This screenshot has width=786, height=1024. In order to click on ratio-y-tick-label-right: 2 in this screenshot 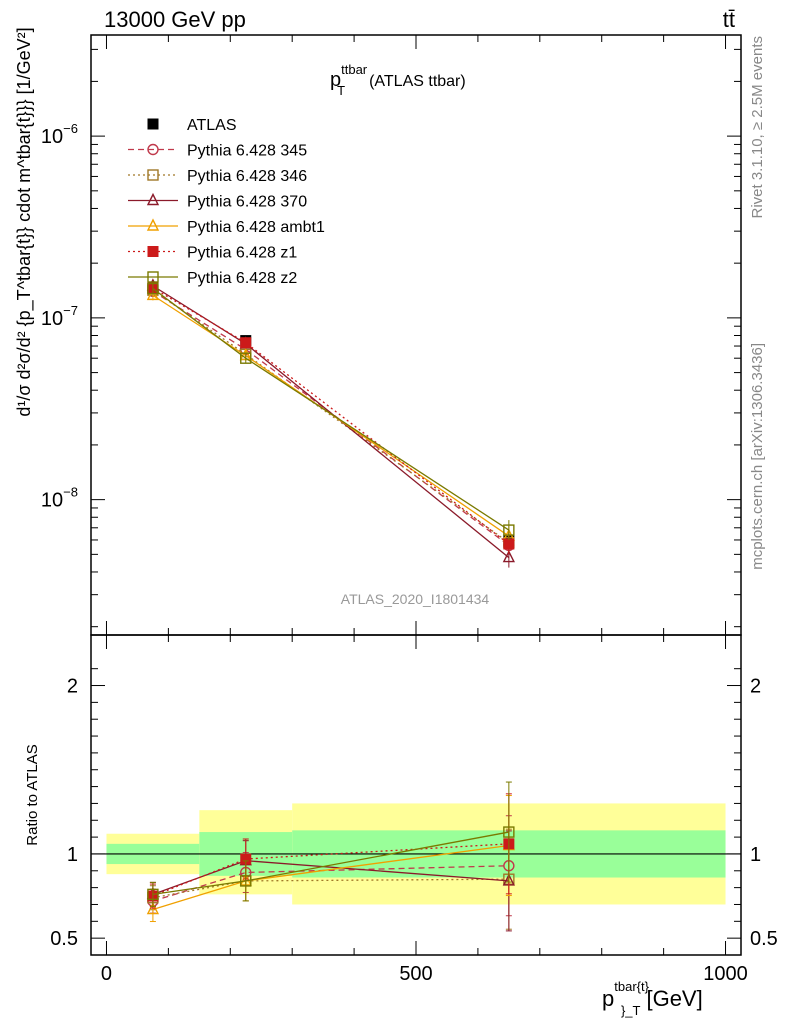, I will do `click(755, 687)`.